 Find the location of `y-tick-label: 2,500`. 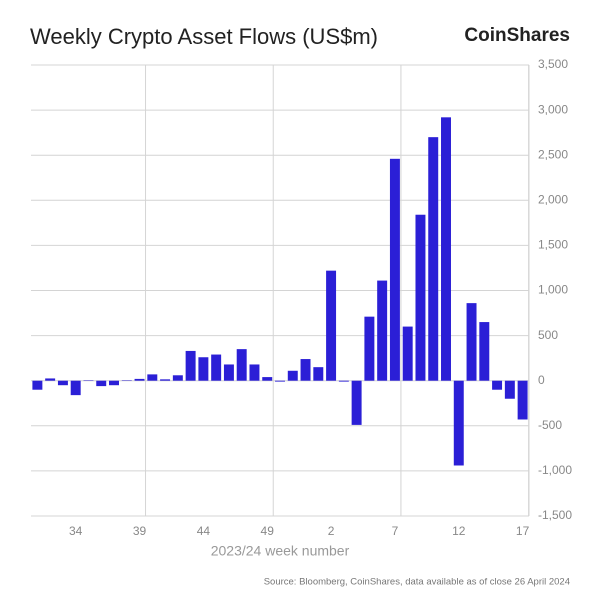

y-tick-label: 2,500 is located at coordinates (553, 154).